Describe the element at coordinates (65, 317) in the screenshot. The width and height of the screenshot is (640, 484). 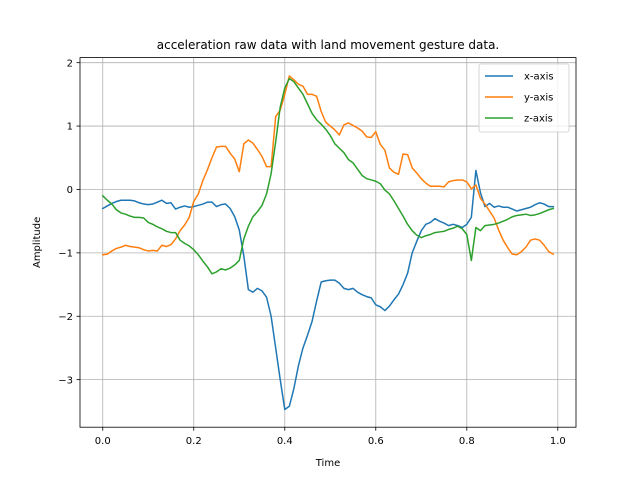
I see `y-tick-label: −2` at that location.